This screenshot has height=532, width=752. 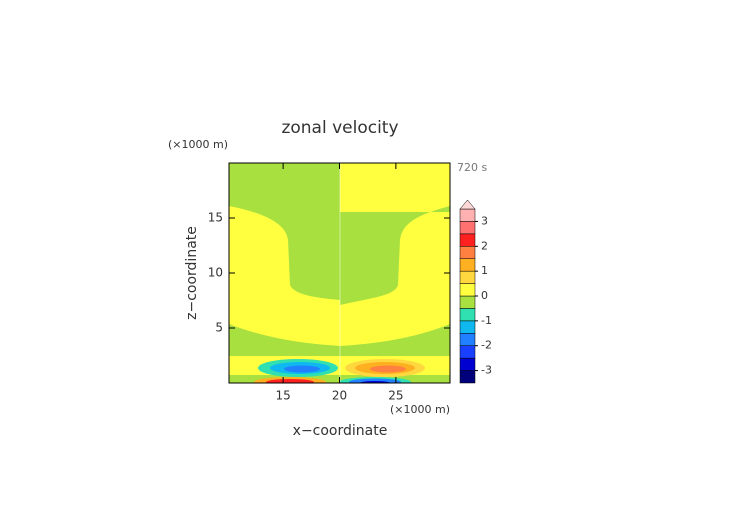 I want to click on contour-field, so click(x=339, y=273).